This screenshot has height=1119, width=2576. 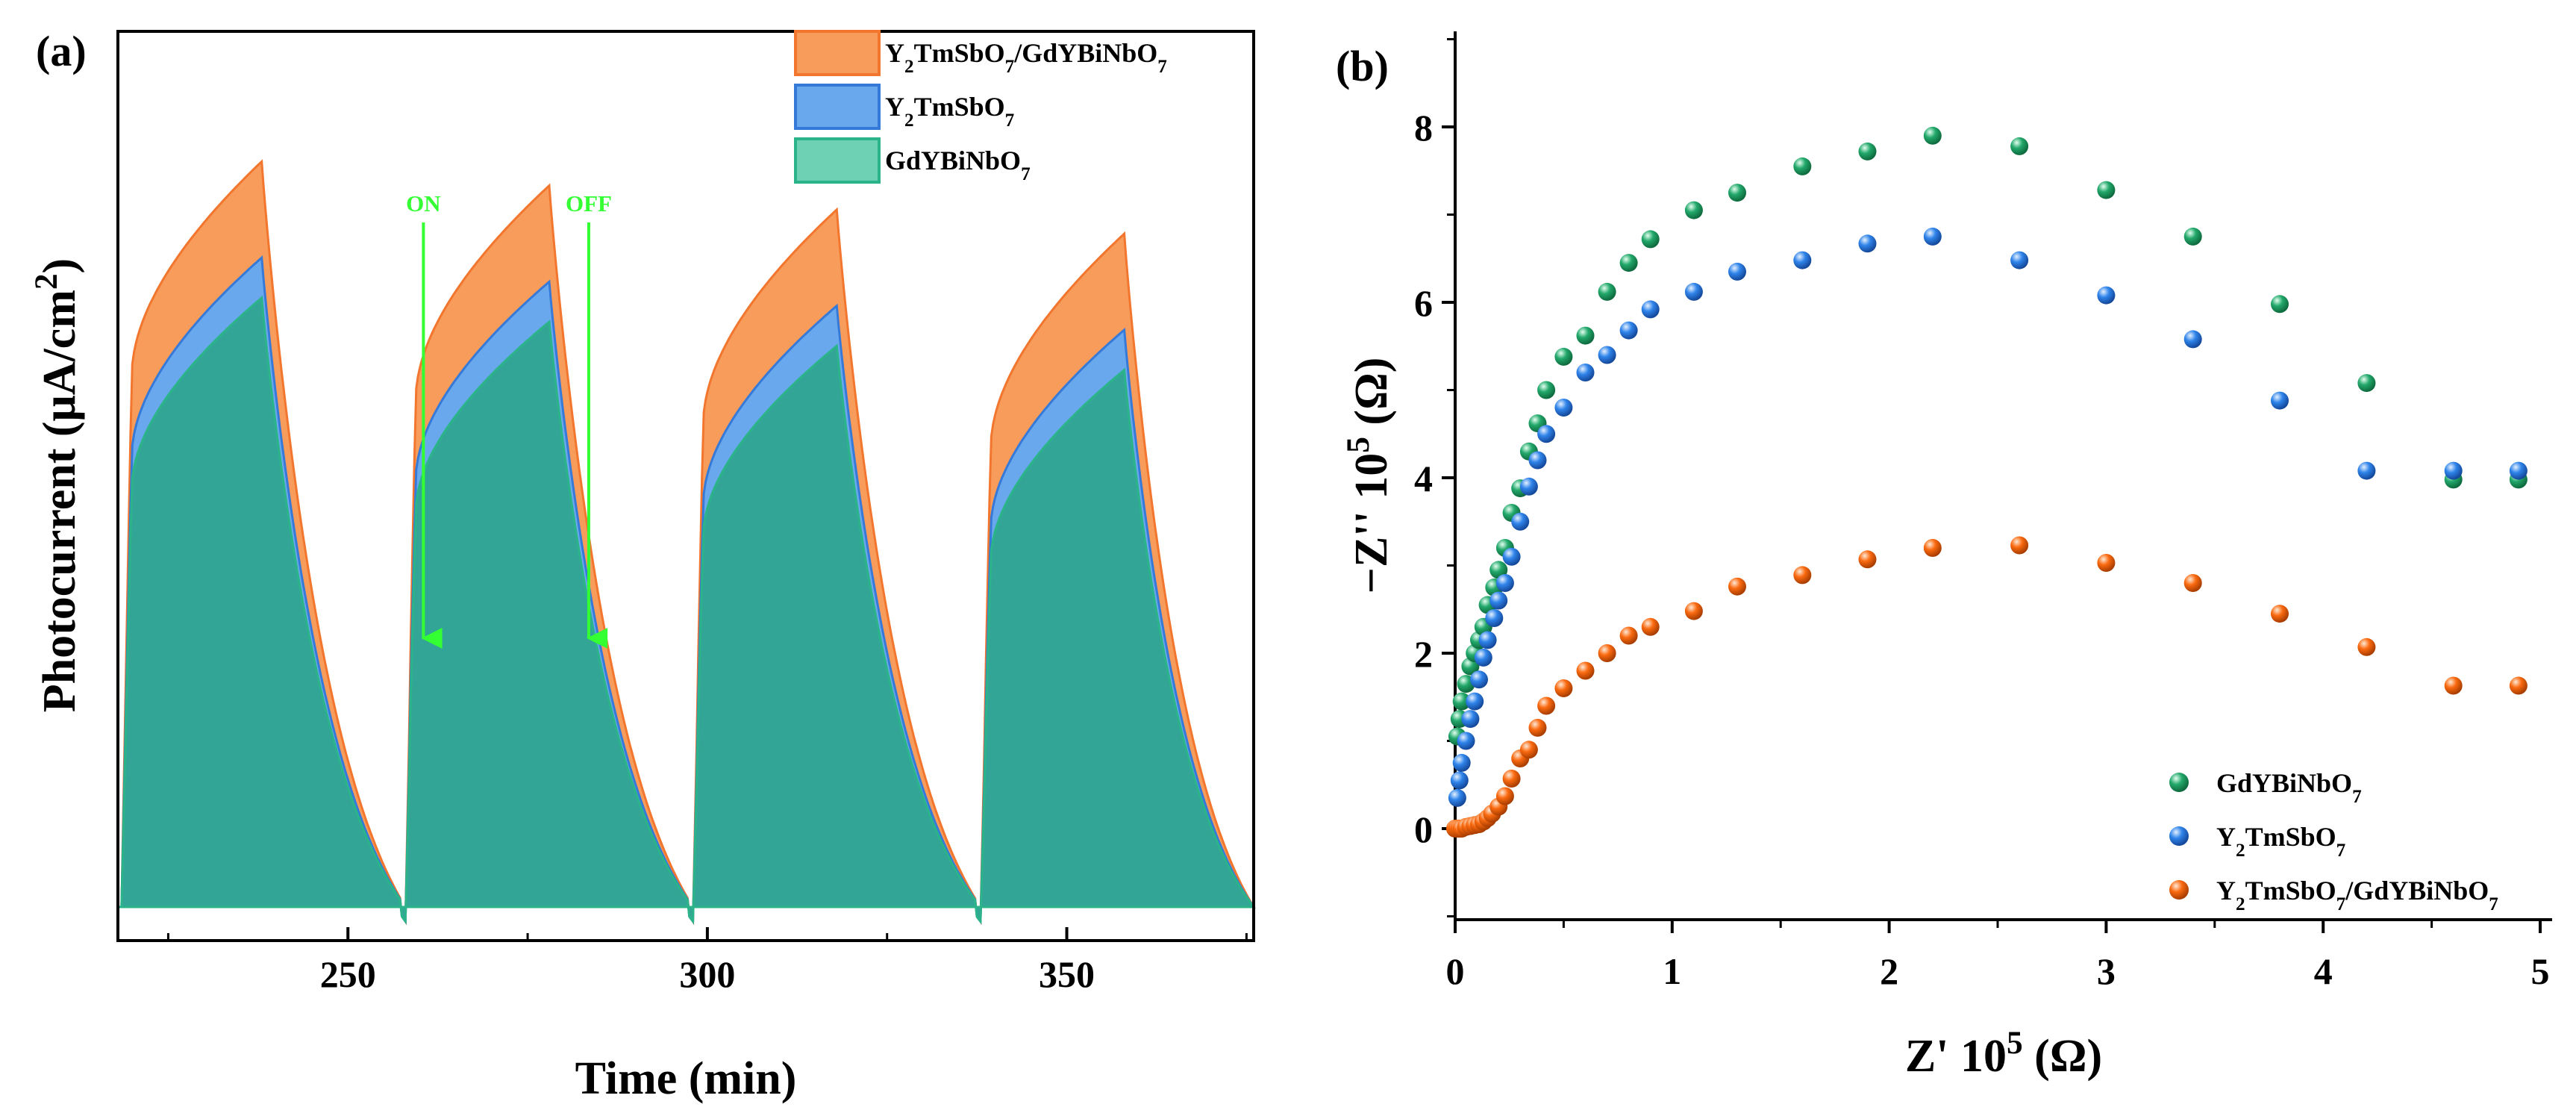 What do you see at coordinates (59, 266) in the screenshot?
I see `a-y-title-tail: )` at bounding box center [59, 266].